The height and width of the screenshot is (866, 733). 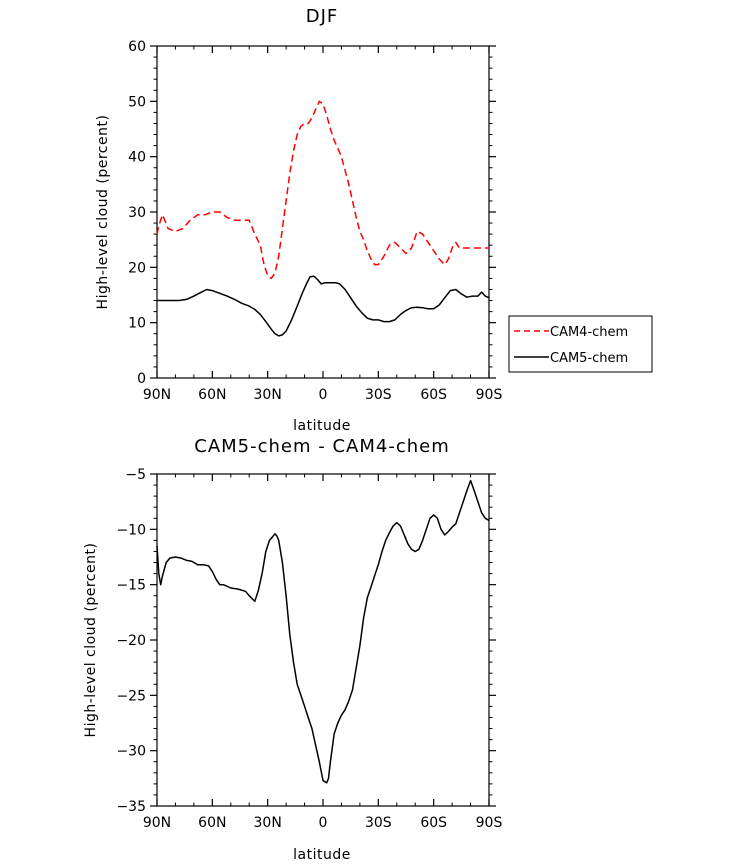 I want to click on top-x-tick-label: 30S, so click(x=378, y=395).